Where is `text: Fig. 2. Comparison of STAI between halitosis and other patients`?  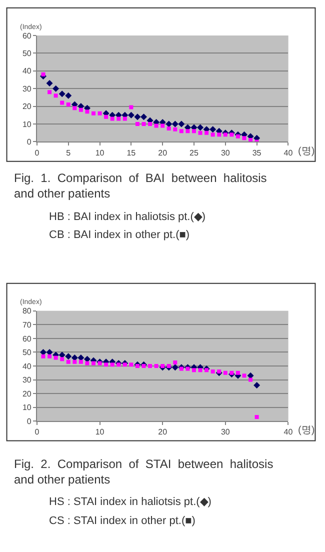 text: Fig. 2. Comparison of STAI between halitosis and other patients is located at coordinates (144, 472).